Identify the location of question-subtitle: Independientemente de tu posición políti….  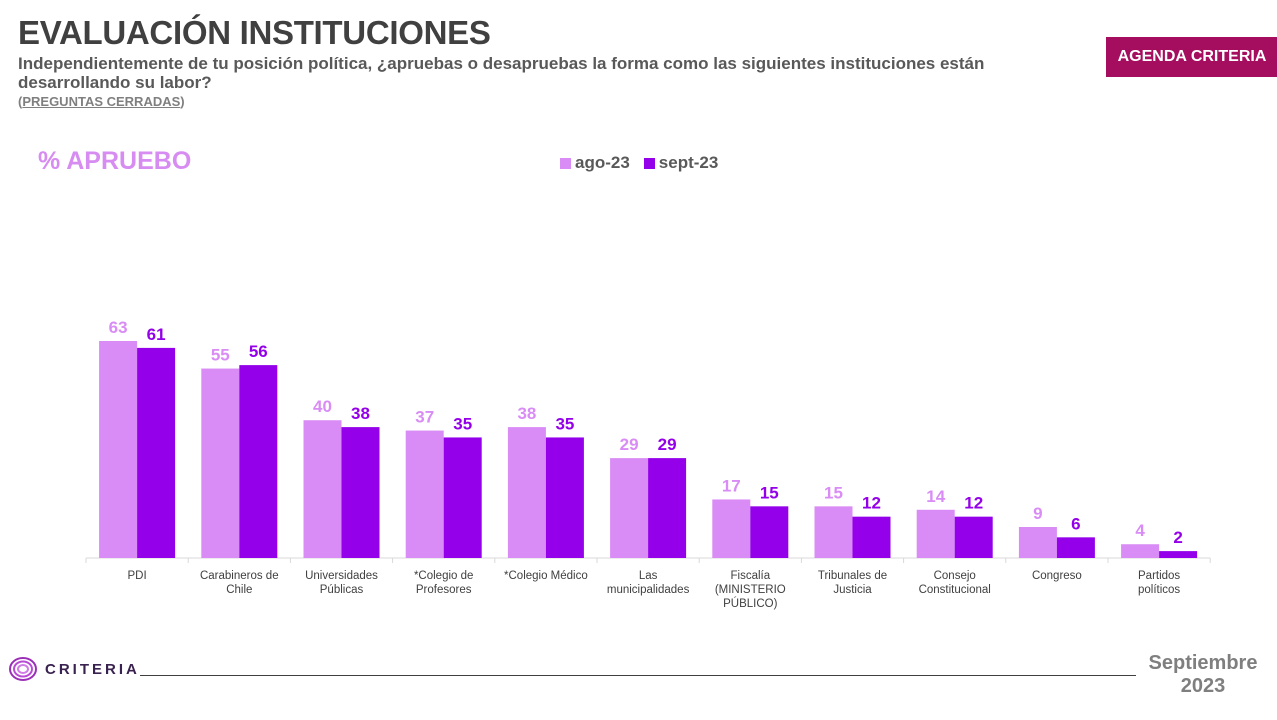
(501, 73).